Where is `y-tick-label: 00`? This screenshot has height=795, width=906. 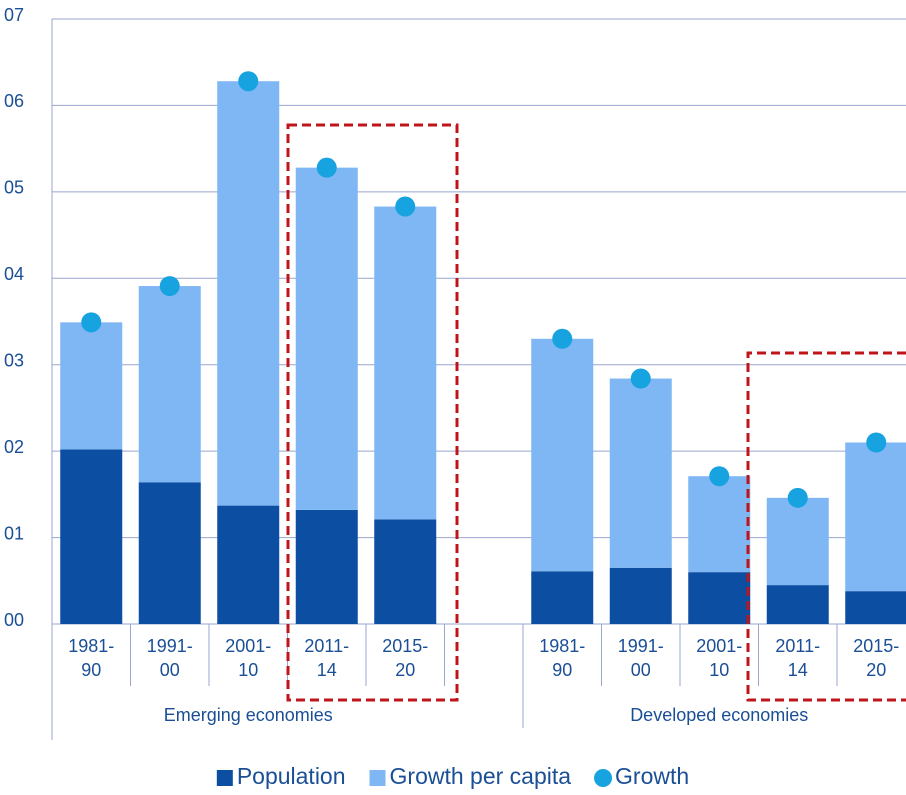 y-tick-label: 00 is located at coordinates (14, 620).